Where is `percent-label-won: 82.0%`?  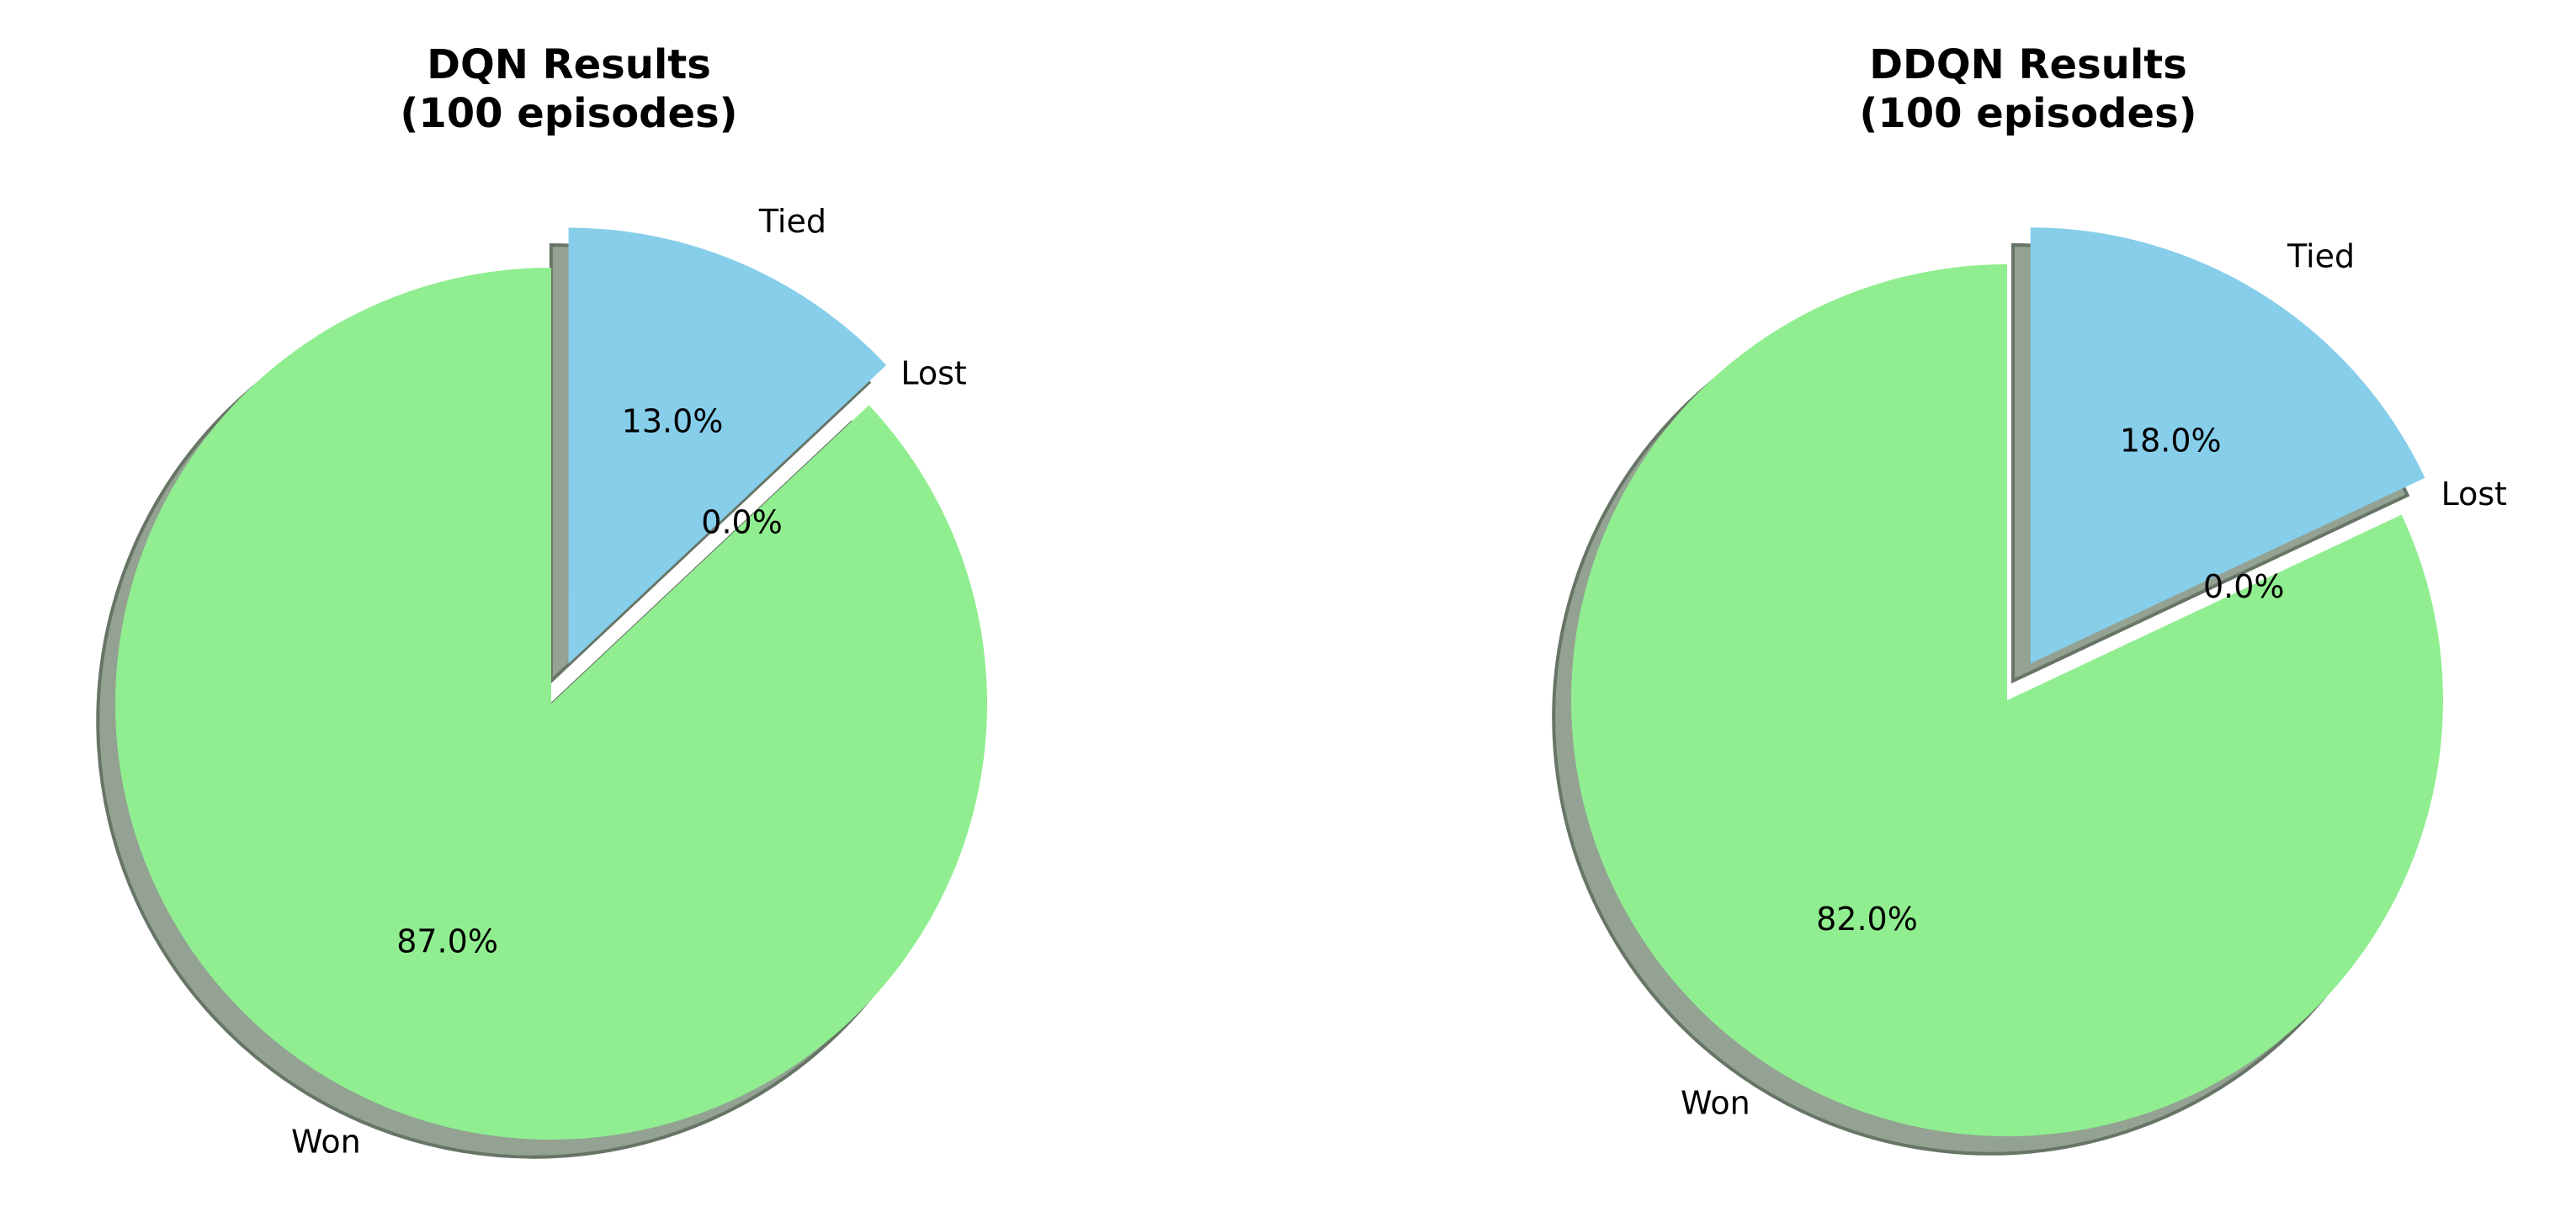
percent-label-won: 82.0% is located at coordinates (1867, 919).